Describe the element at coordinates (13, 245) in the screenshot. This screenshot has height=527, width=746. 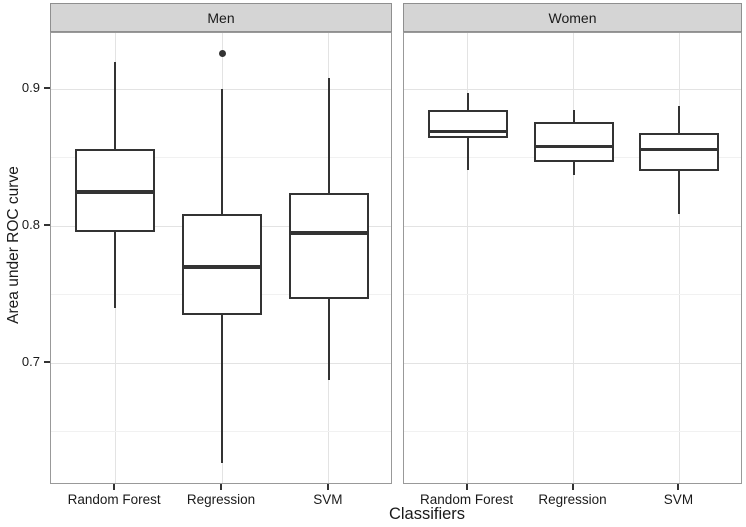
I see `y-axis-title: Area under ROC curve` at that location.